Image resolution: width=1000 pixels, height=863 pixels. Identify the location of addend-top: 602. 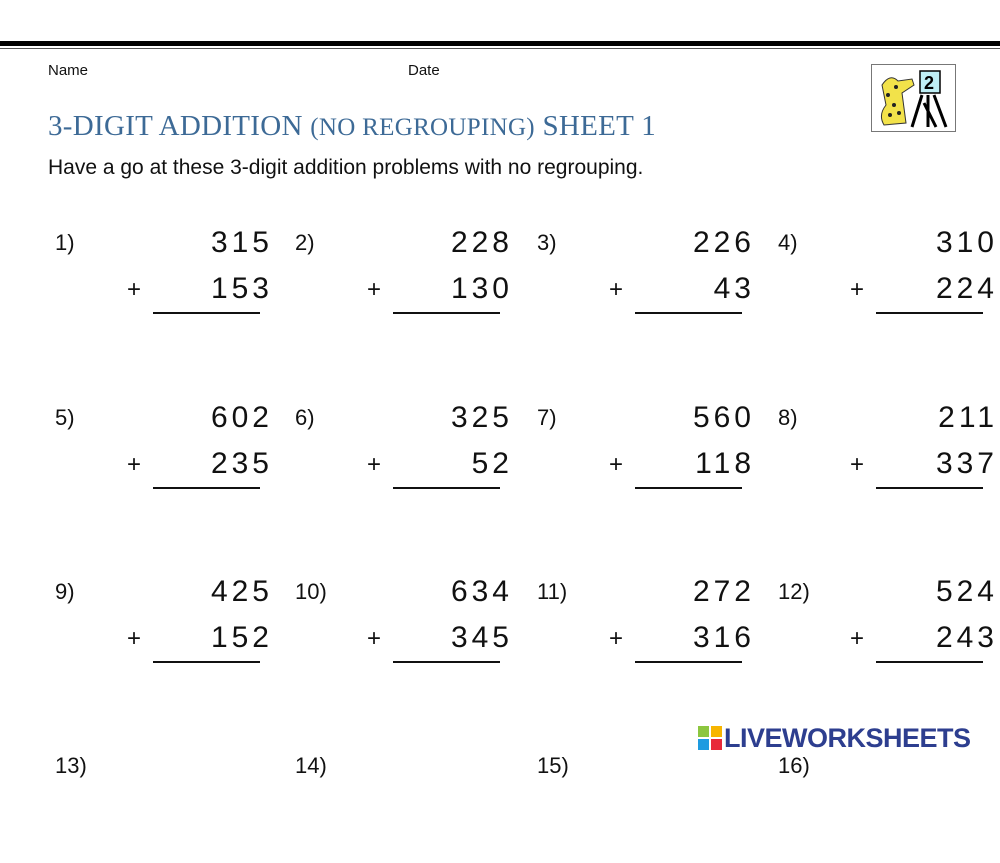
(241, 417).